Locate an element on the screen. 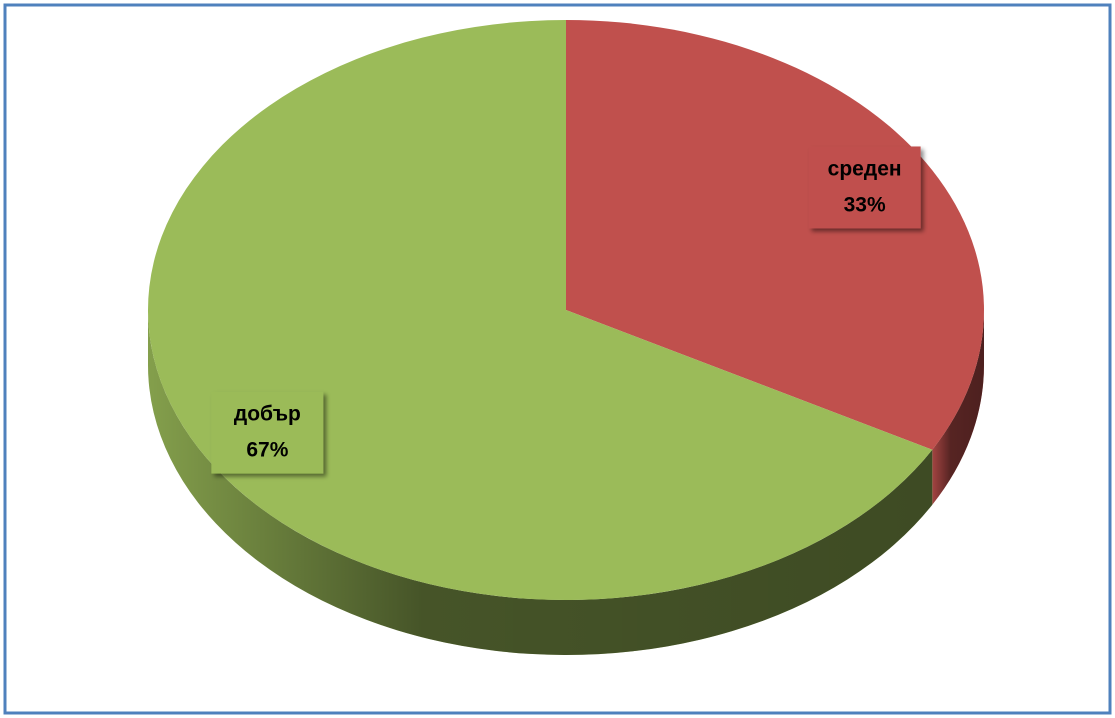  data-label-category: среден is located at coordinates (865, 168).